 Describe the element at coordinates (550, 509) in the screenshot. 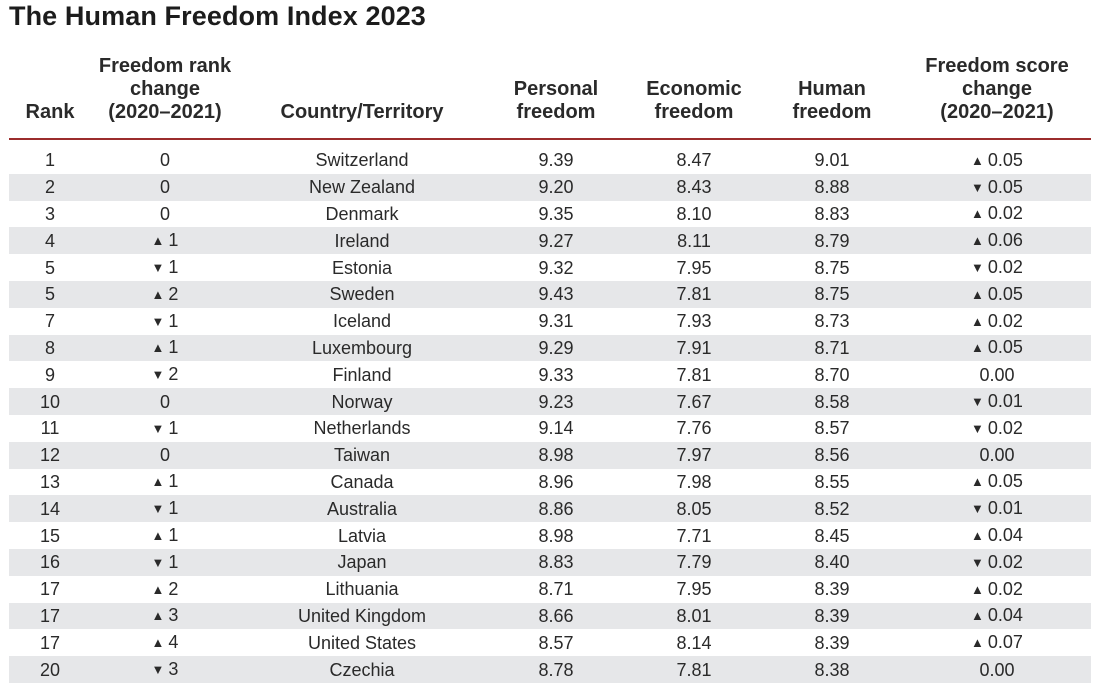

I see `table-row: 14 ▼ 1 Australia 8.86 8.05 8.52 ▼ 0.01` at that location.